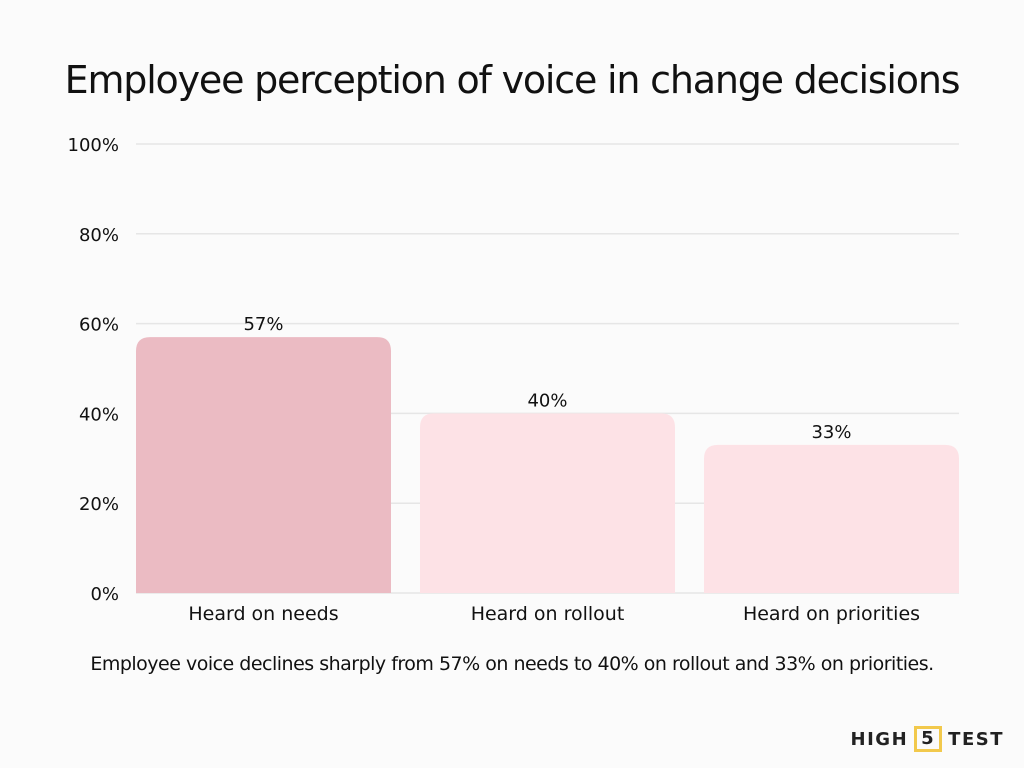 This screenshot has width=1024, height=768. Describe the element at coordinates (99, 325) in the screenshot. I see `y-tick-label: 60%` at that location.